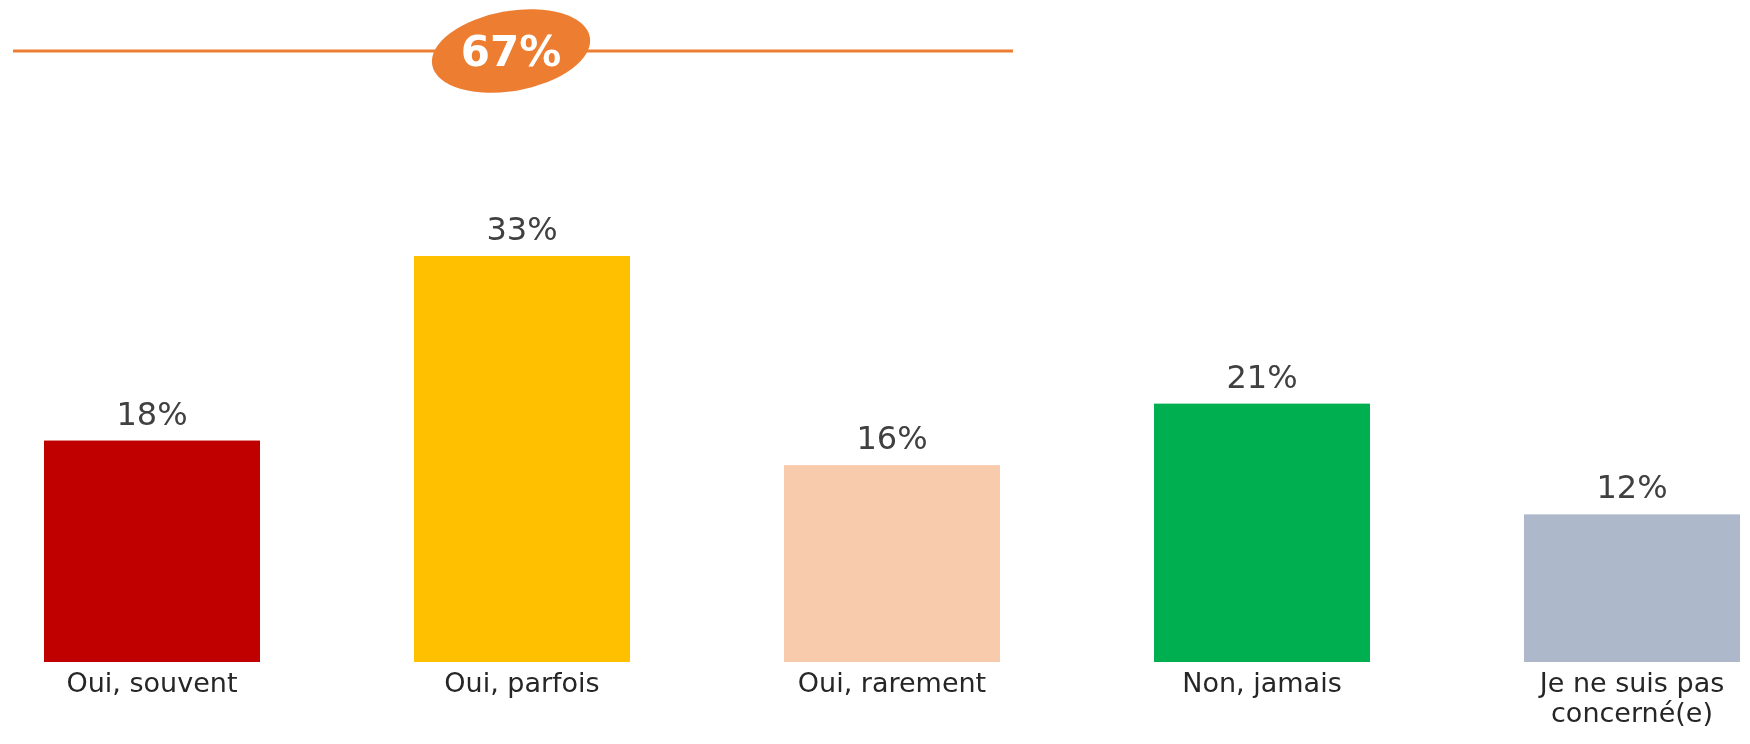 This screenshot has height=744, width=1750. What do you see at coordinates (1262, 682) in the screenshot?
I see `x-tick-label: Non, jamais` at bounding box center [1262, 682].